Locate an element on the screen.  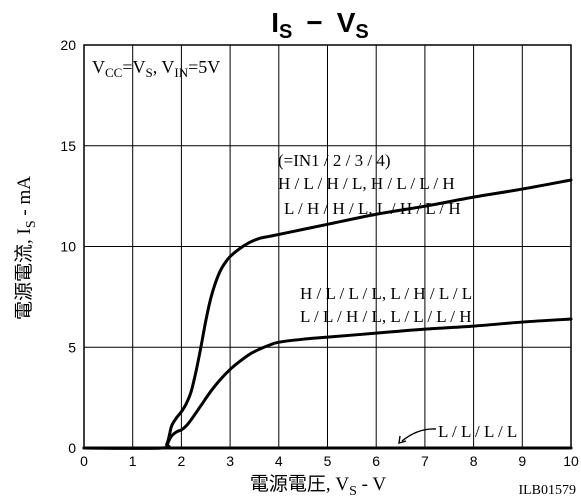
x-axis-label: 電源電圧, VS - V is located at coordinates (318, 485).